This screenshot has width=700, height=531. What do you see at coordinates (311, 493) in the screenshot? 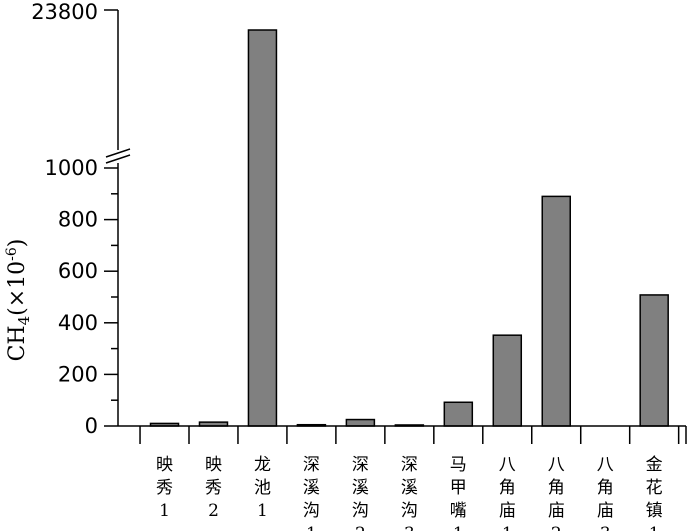
I see `x-category-label: 深溪沟1` at bounding box center [311, 493].